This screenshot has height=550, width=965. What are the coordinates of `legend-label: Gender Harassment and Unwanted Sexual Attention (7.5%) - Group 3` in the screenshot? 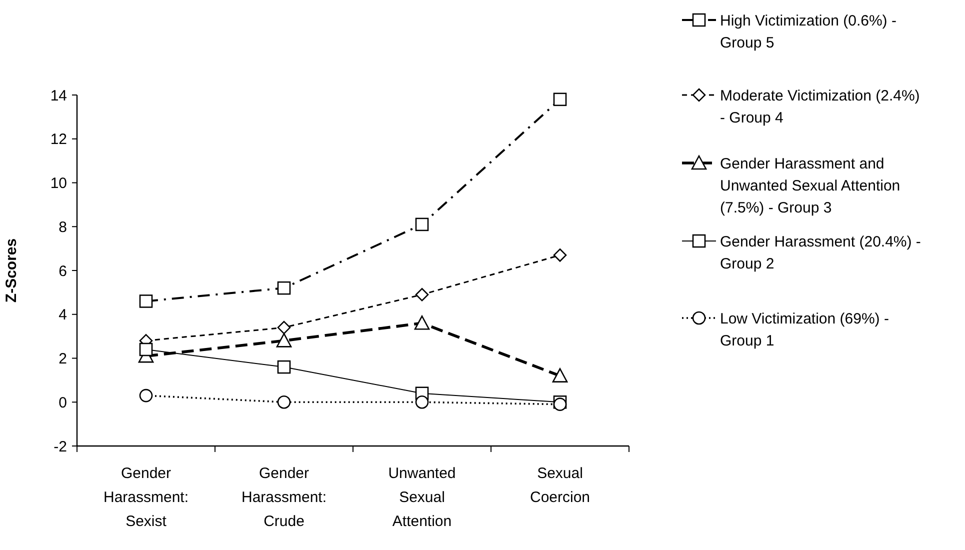 It's located at (810, 185).